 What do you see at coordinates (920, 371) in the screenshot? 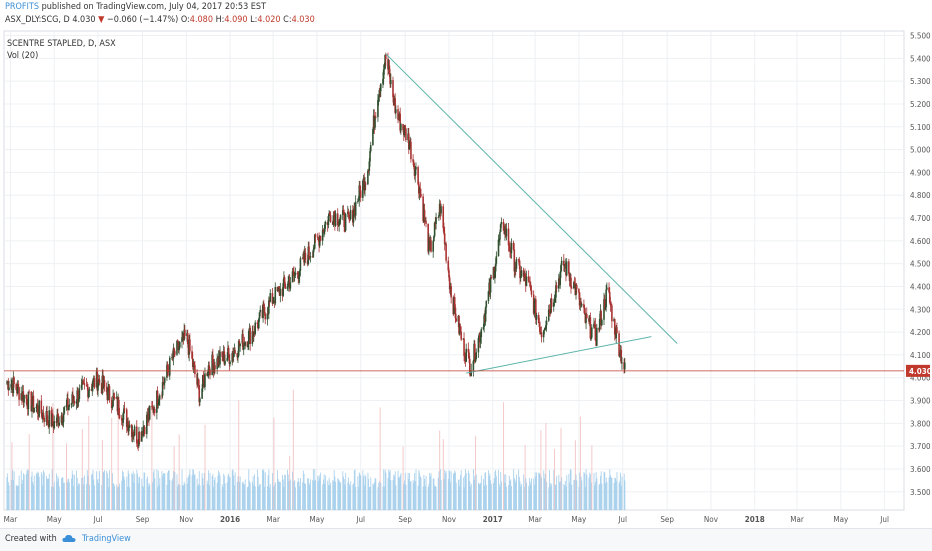
I see `last-price-label: 4.030` at bounding box center [920, 371].